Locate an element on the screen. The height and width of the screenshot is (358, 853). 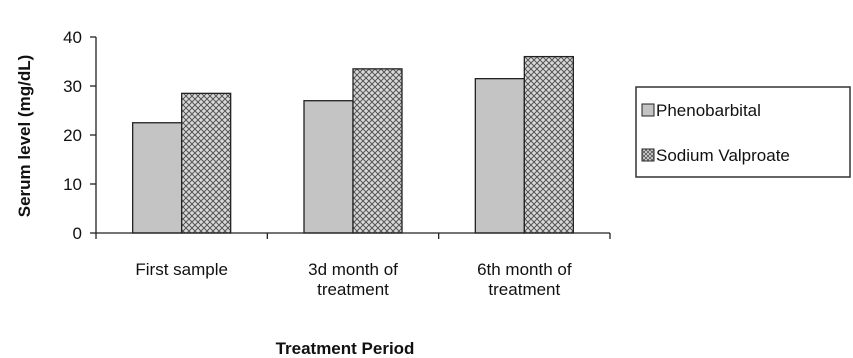
legend-label-sodium-valproate: Sodium Valproate is located at coordinates (723, 155).